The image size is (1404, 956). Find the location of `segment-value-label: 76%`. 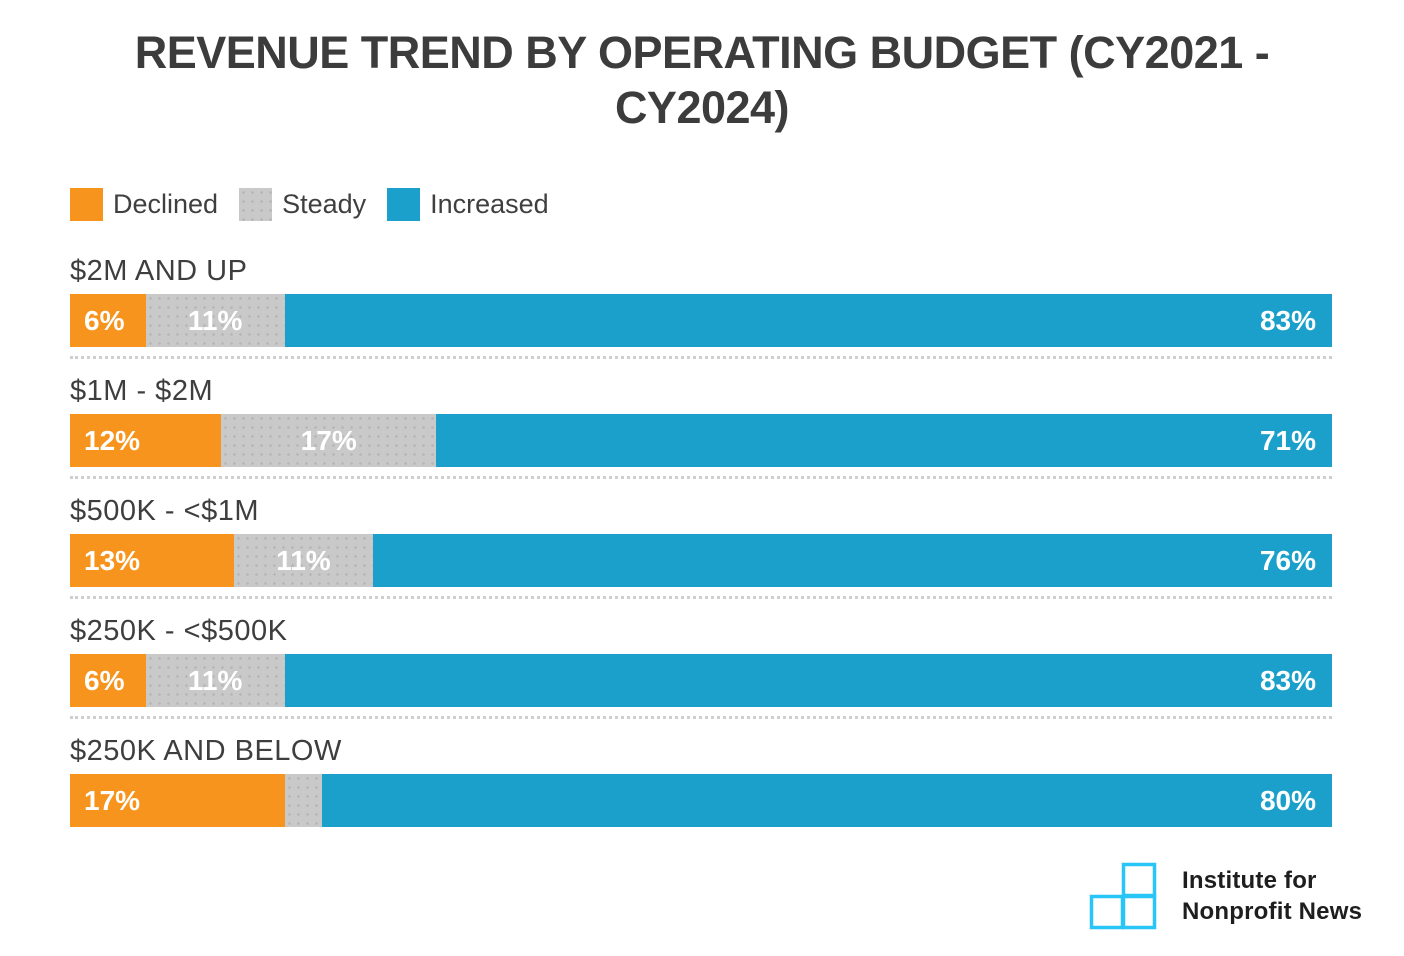

segment-value-label: 76% is located at coordinates (1287, 560).